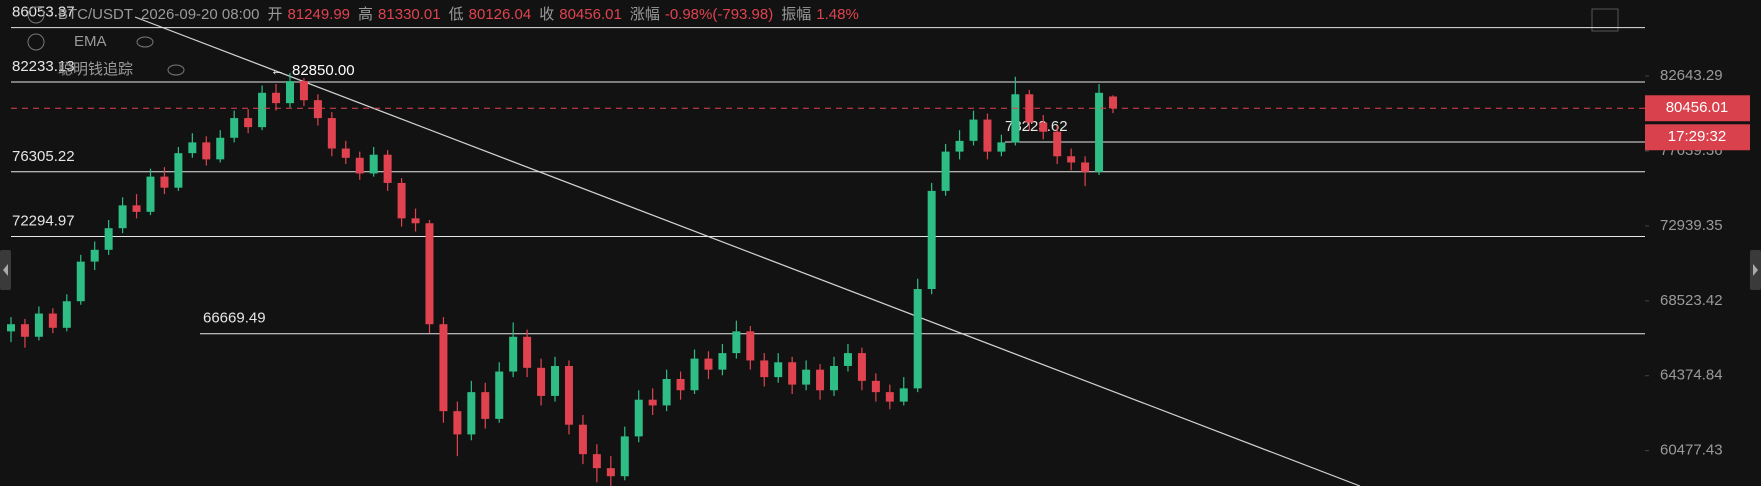 Image resolution: width=1761 pixels, height=486 pixels. Describe the element at coordinates (546, 14) in the screenshot. I see `header-field-label: 收` at that location.